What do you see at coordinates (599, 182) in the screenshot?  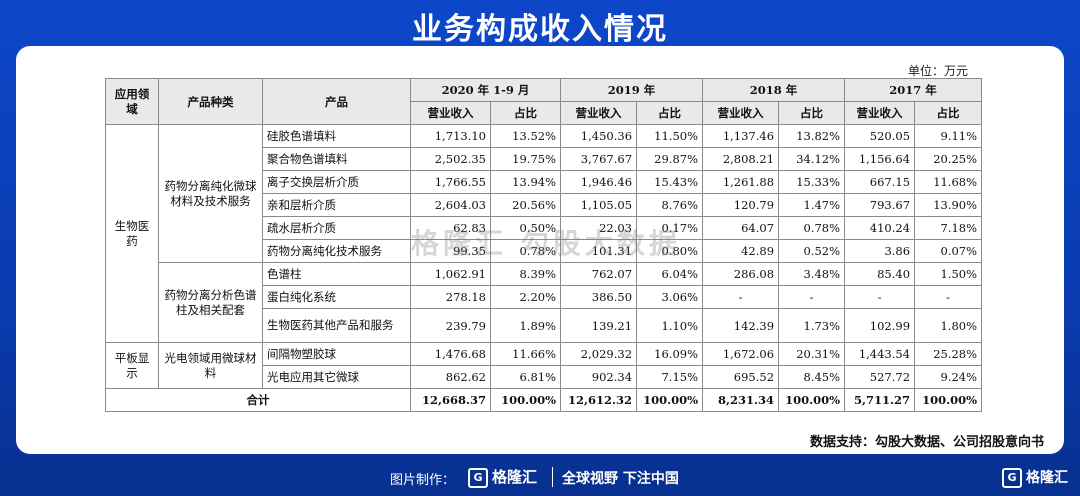 I see `value-cell: 1,946.46` at bounding box center [599, 182].